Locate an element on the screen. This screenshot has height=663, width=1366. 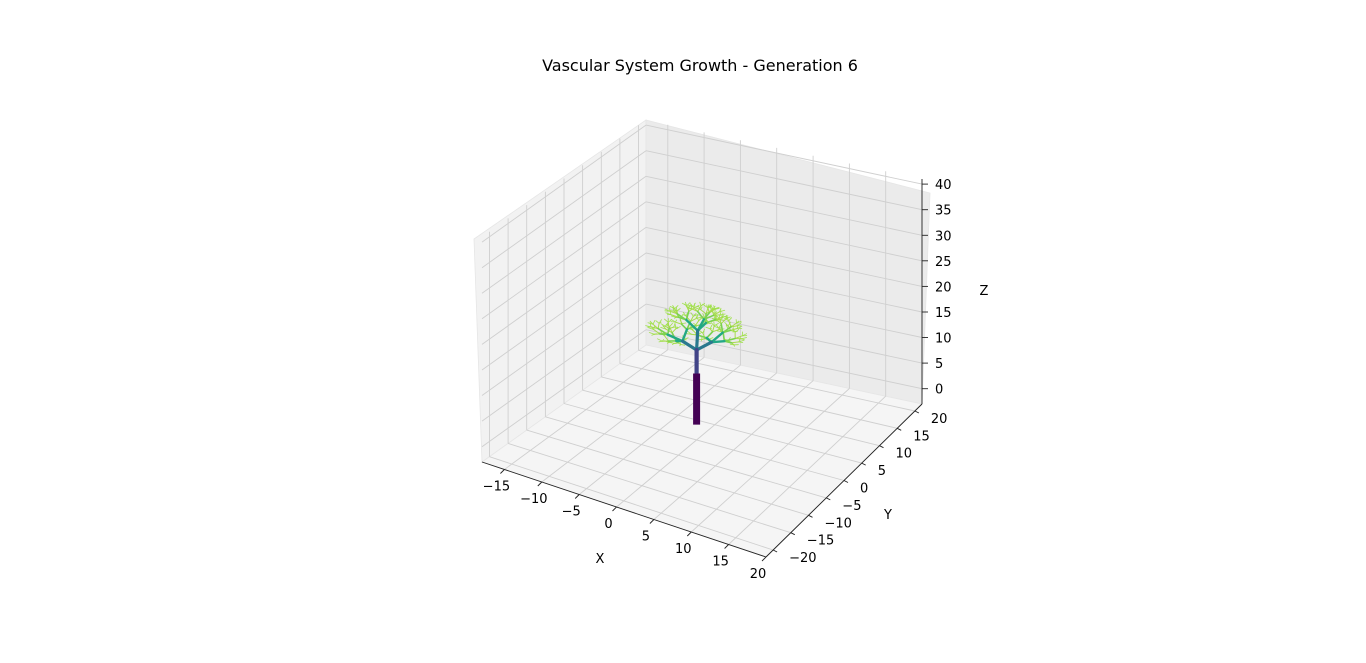
y-axis-label: Y is located at coordinates (887, 515).